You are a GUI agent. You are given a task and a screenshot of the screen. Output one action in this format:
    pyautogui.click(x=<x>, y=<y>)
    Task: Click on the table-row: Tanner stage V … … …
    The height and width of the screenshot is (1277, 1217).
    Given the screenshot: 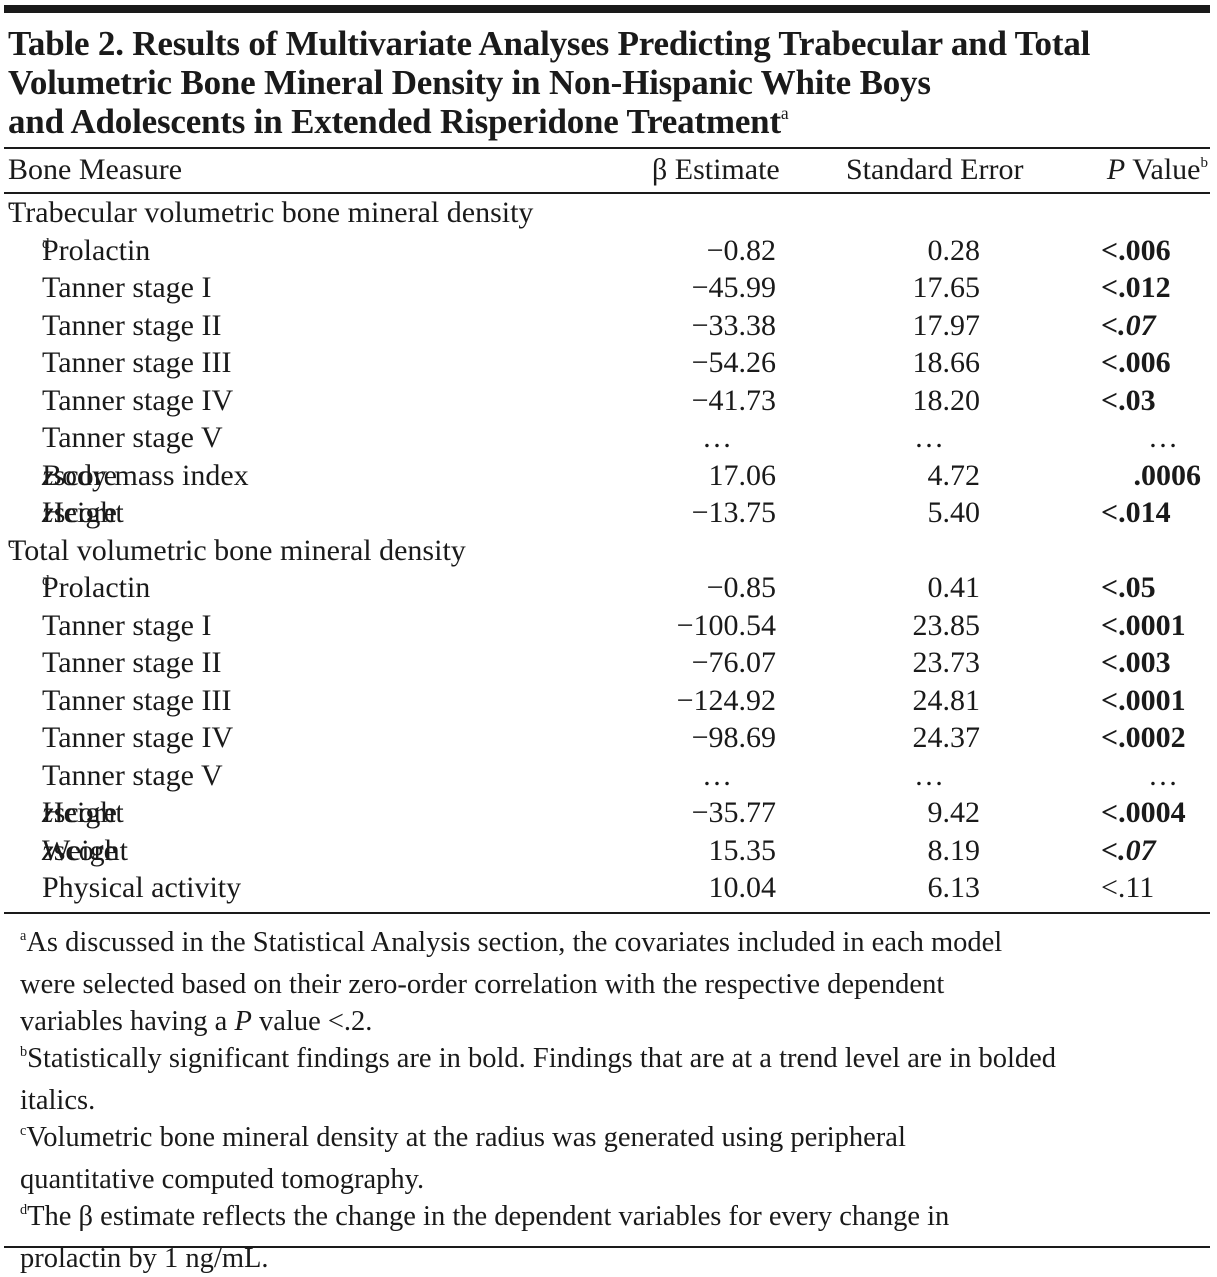 What is the action you would take?
    pyautogui.click(x=608, y=438)
    